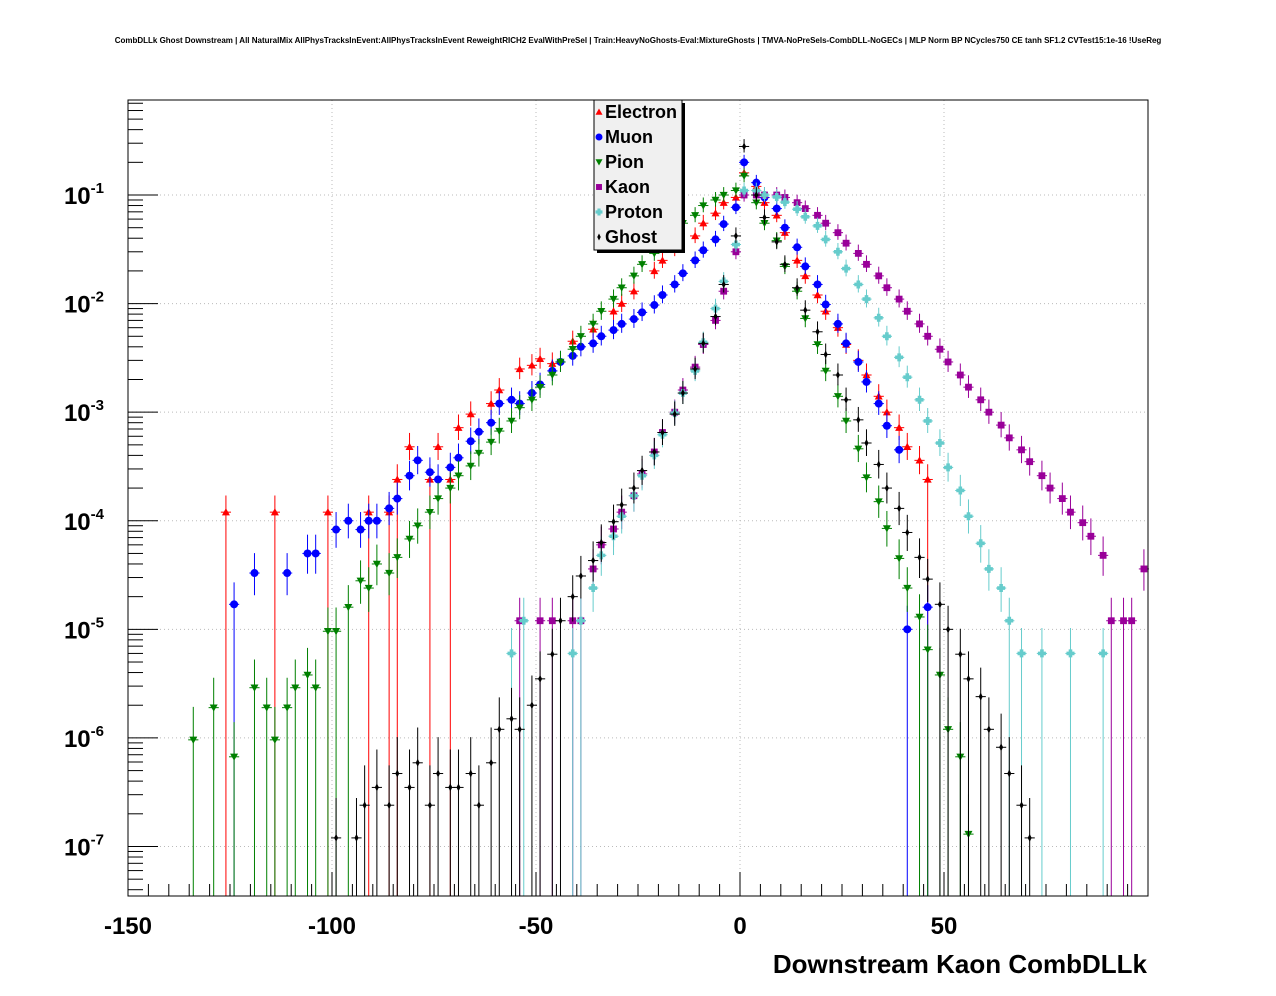  I want to click on y-tick-exponent: -6, so click(97, 731).